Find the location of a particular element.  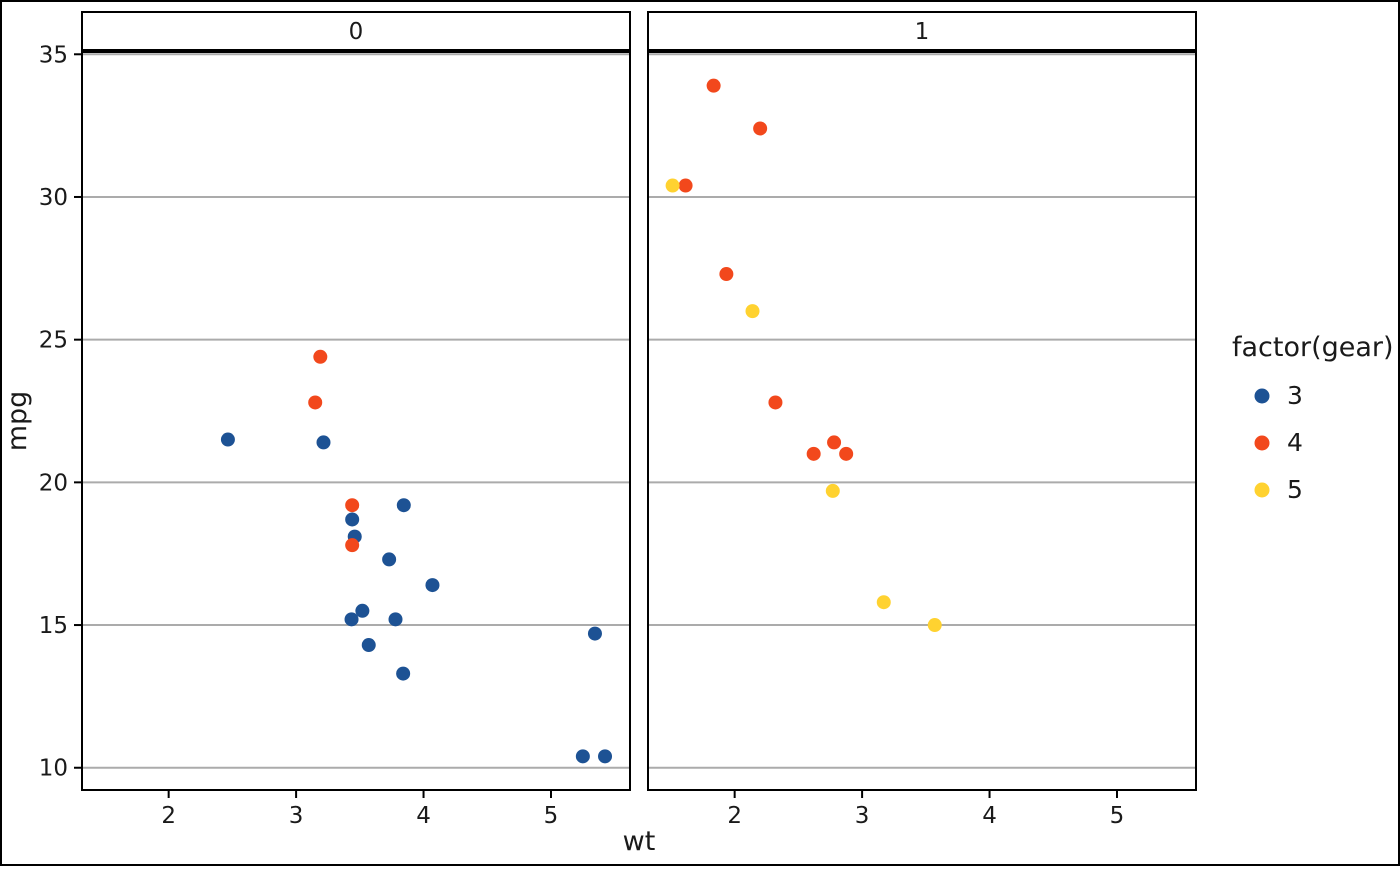

x-axis-title: wt is located at coordinates (639, 841).